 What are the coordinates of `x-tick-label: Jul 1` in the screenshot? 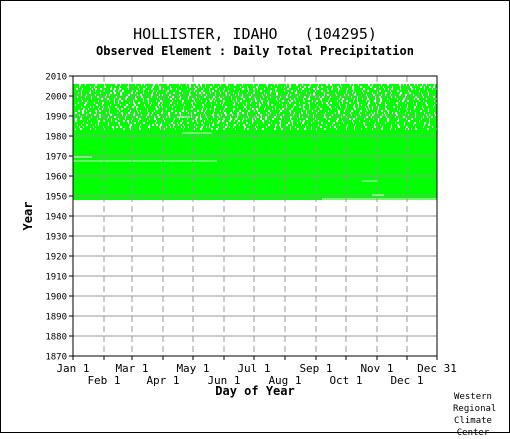 It's located at (253, 368).